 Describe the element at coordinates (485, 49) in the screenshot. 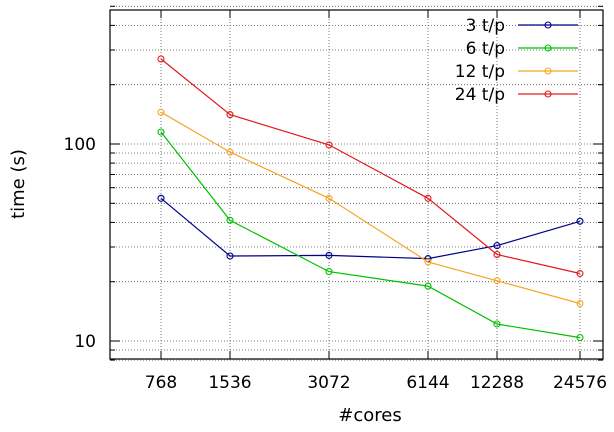

I see `legend-label: 6 t/p` at that location.